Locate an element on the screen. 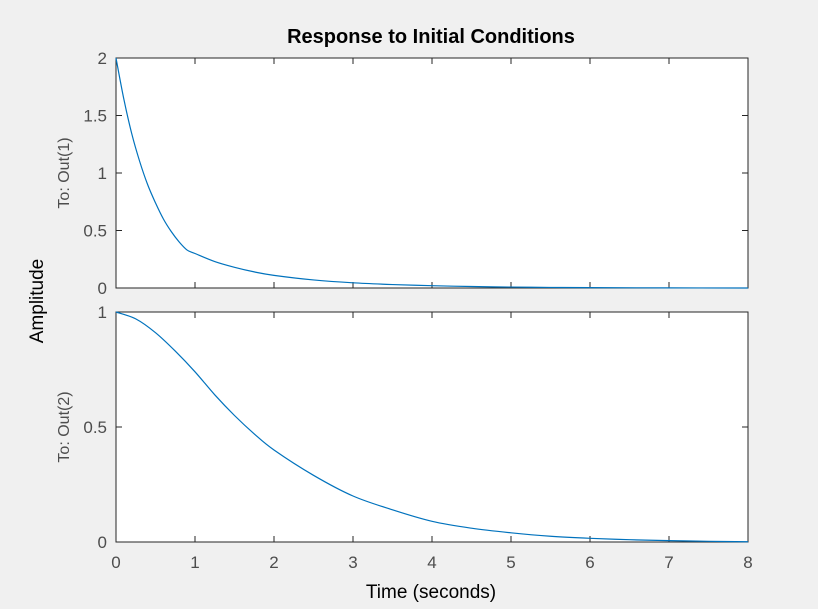 This screenshot has width=818, height=609. x-tick-label: 7 is located at coordinates (668, 562).